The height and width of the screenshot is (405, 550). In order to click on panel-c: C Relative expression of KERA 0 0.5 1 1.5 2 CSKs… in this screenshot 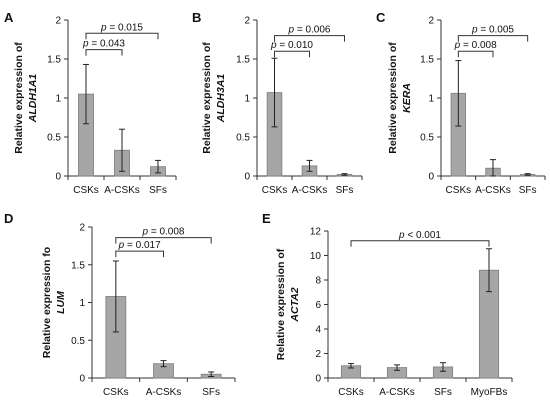, I will do `click(461, 103)`.